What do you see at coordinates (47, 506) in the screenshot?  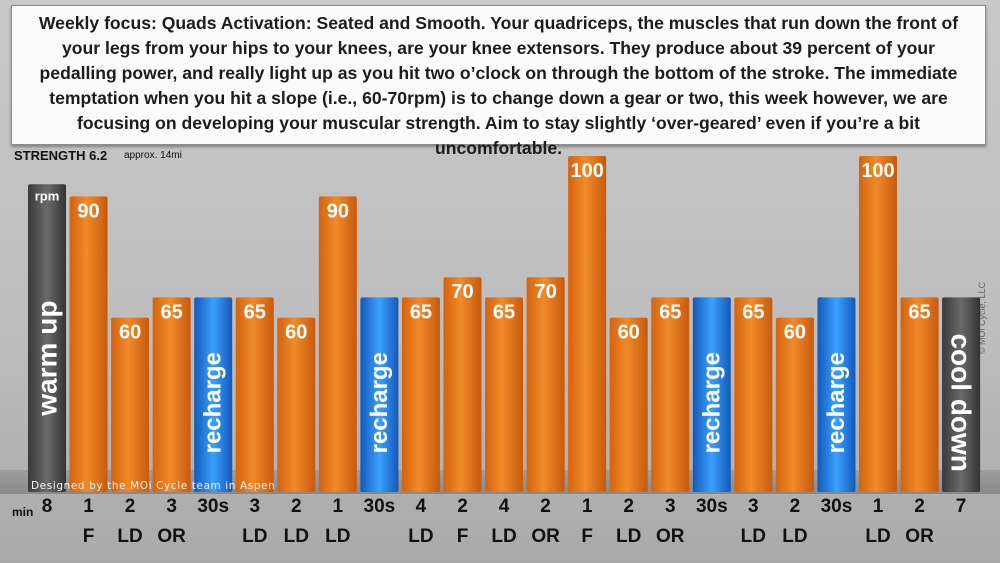 I see `segment-duration: 8` at bounding box center [47, 506].